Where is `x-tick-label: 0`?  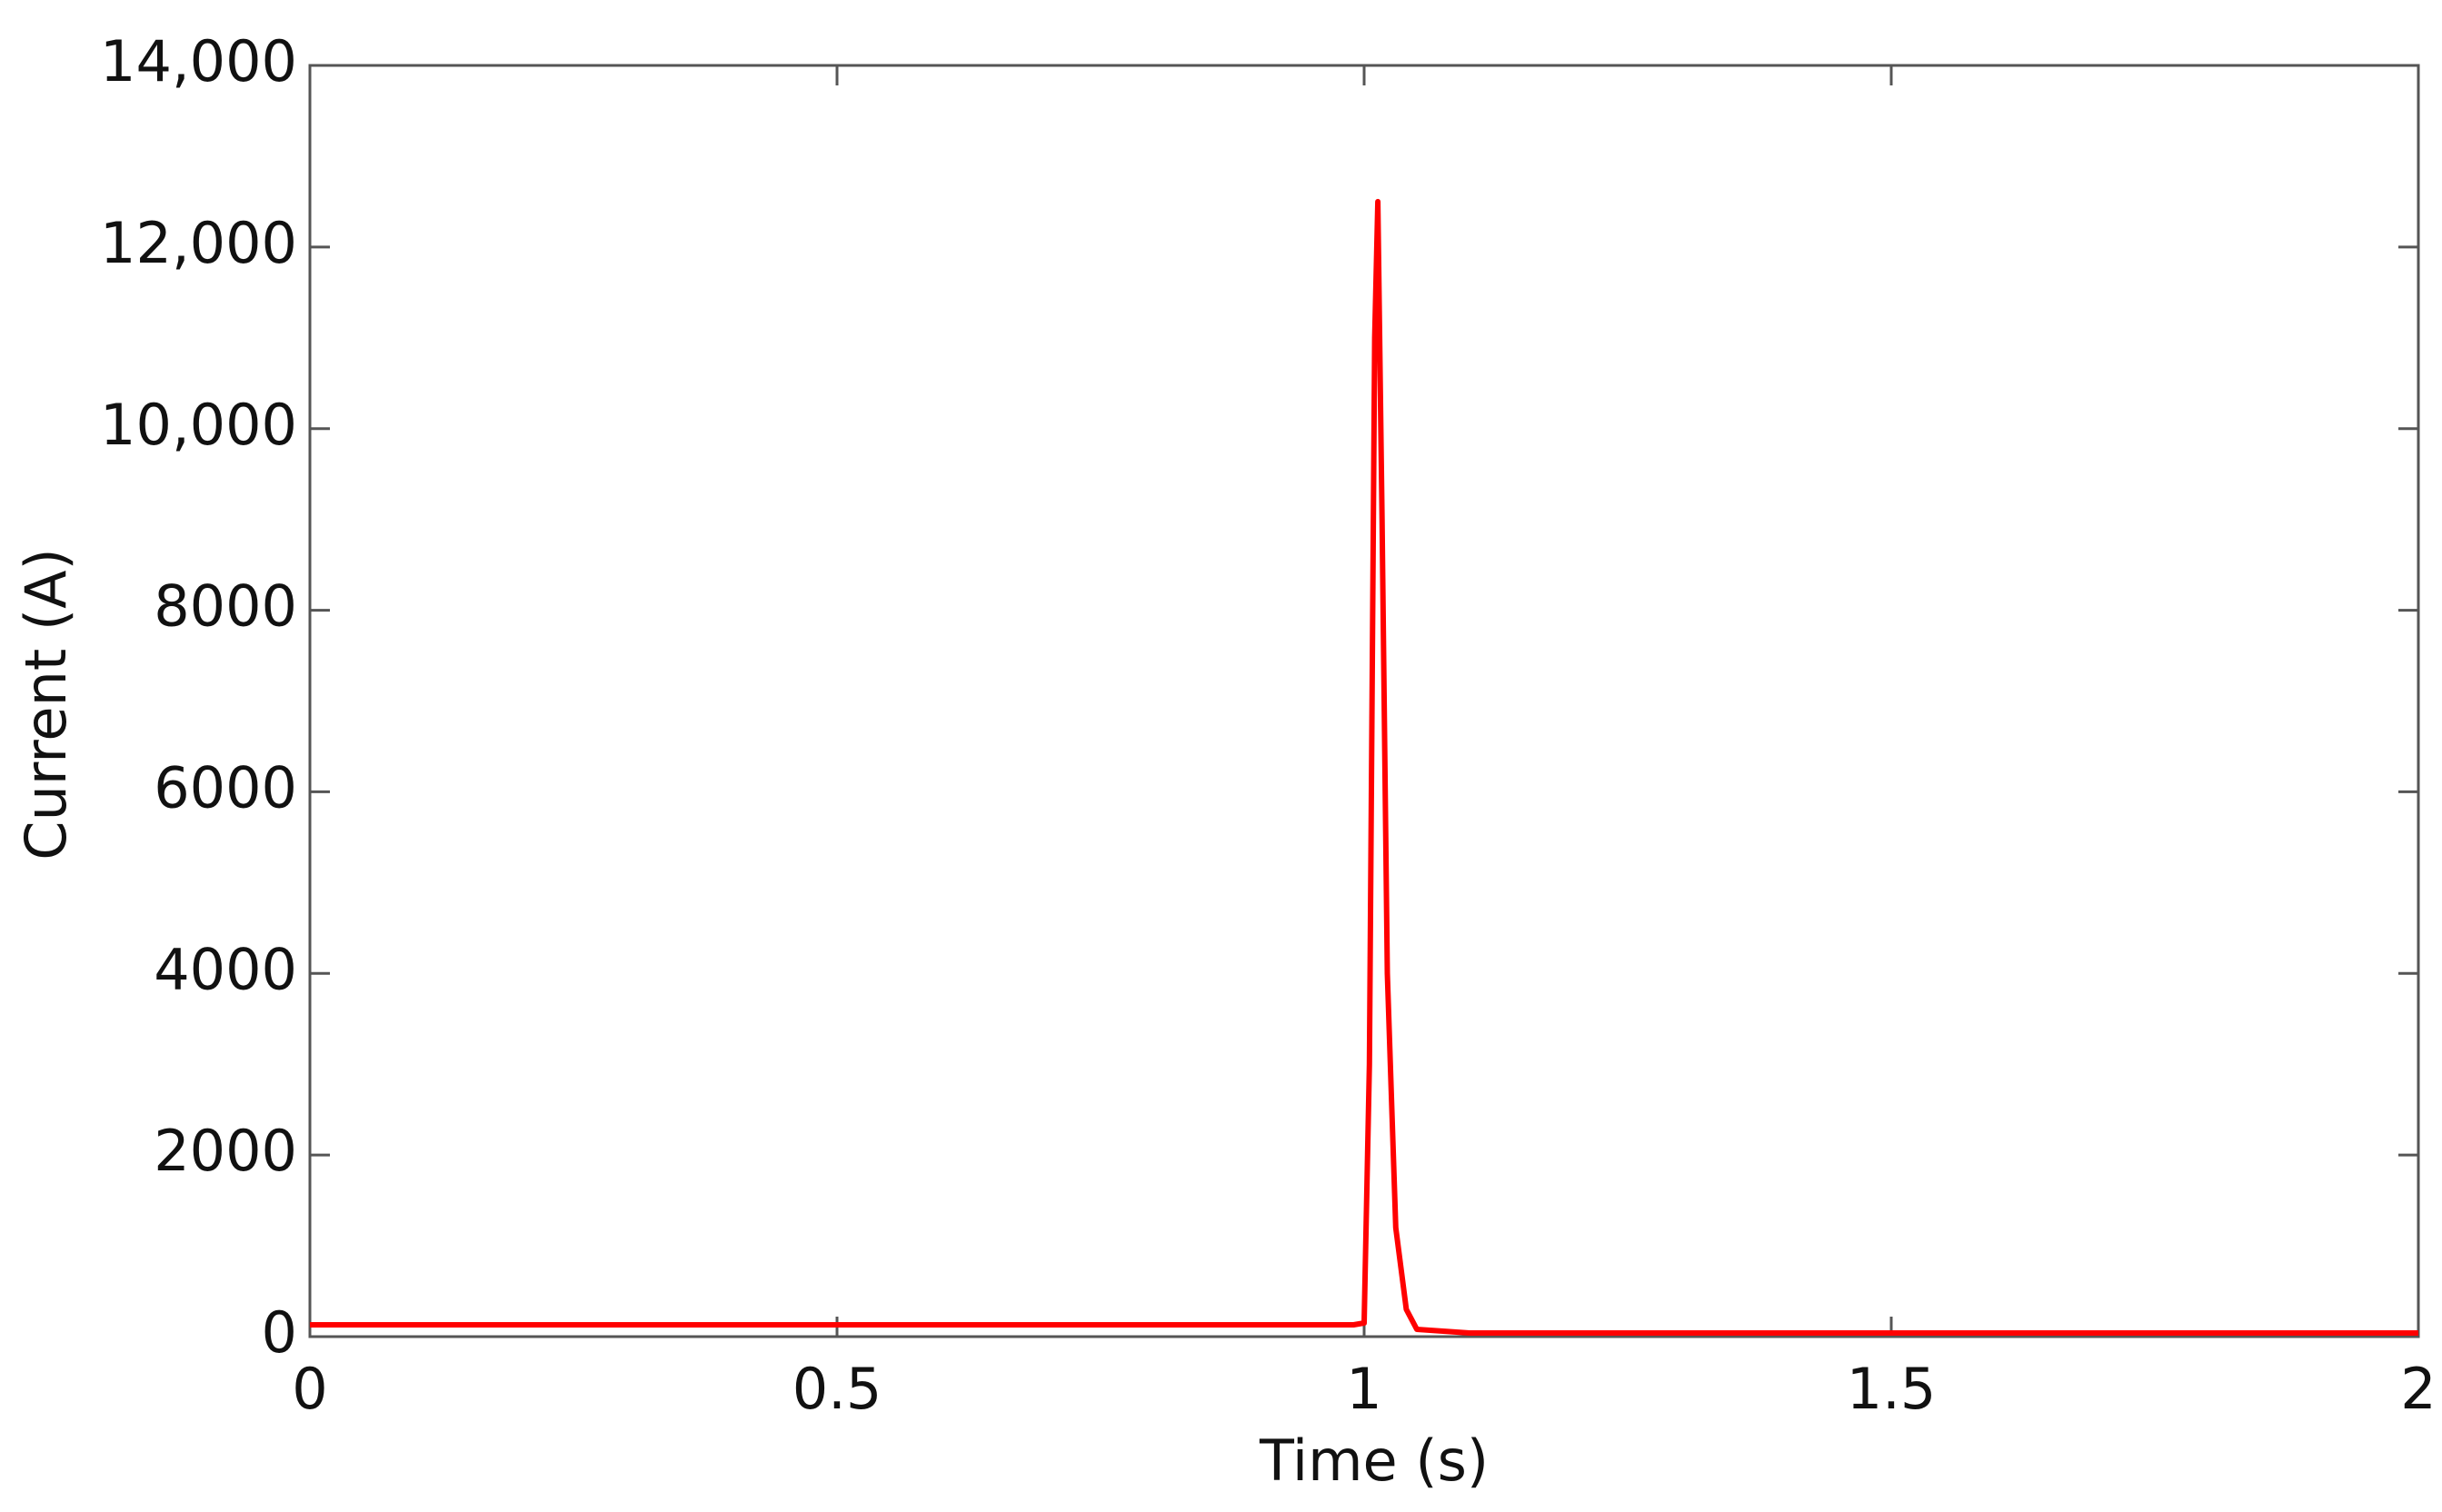
x-tick-label: 0 is located at coordinates (309, 1389).